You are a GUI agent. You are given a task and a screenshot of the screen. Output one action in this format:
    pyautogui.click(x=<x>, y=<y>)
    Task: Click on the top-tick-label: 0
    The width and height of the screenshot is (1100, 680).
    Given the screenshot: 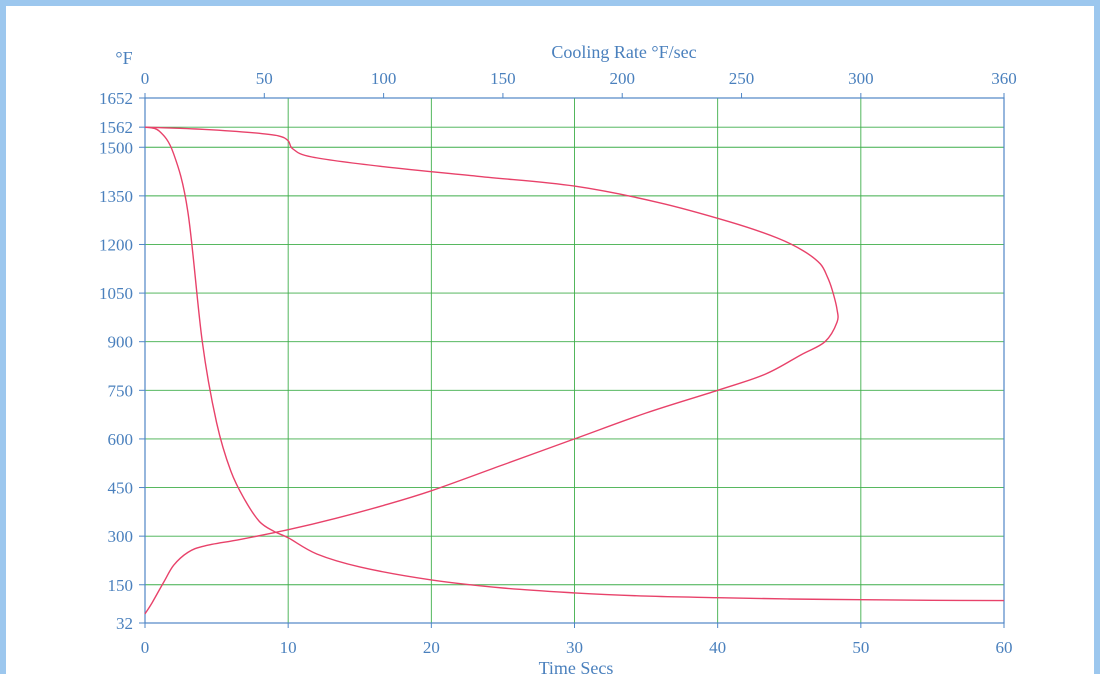 What is the action you would take?
    pyautogui.click(x=145, y=78)
    